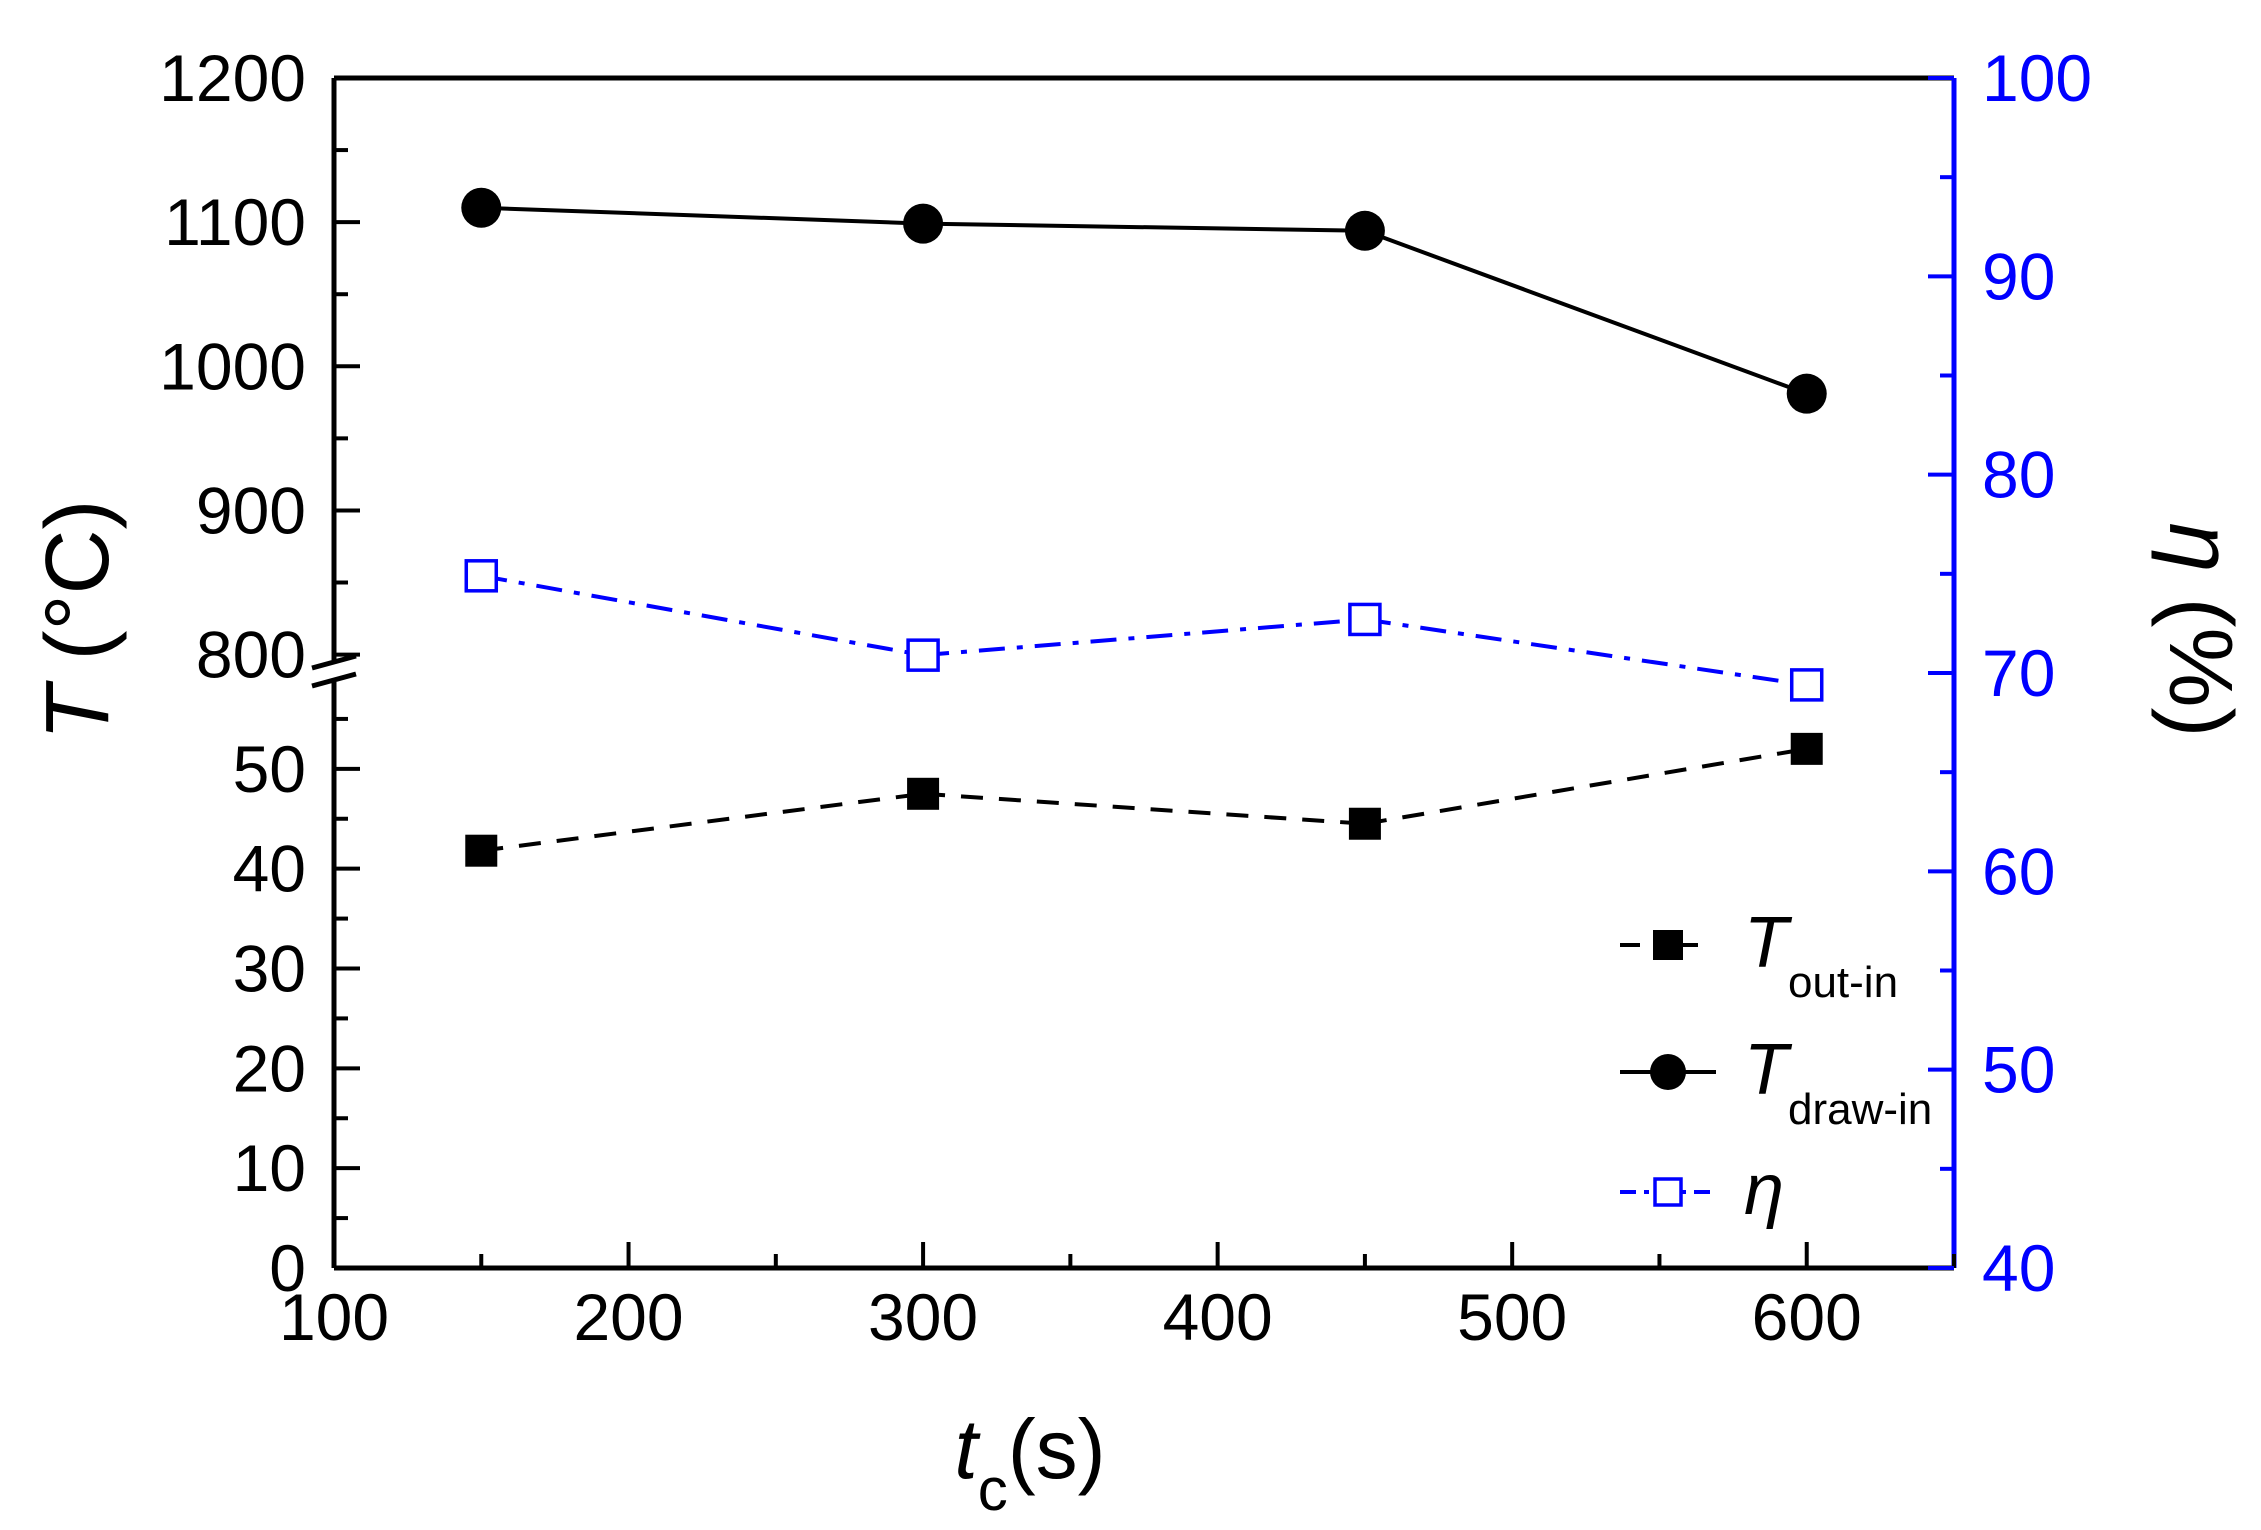 Image resolution: width=2261 pixels, height=1530 pixels. I want to click on series-3-line, so click(1144, 630).